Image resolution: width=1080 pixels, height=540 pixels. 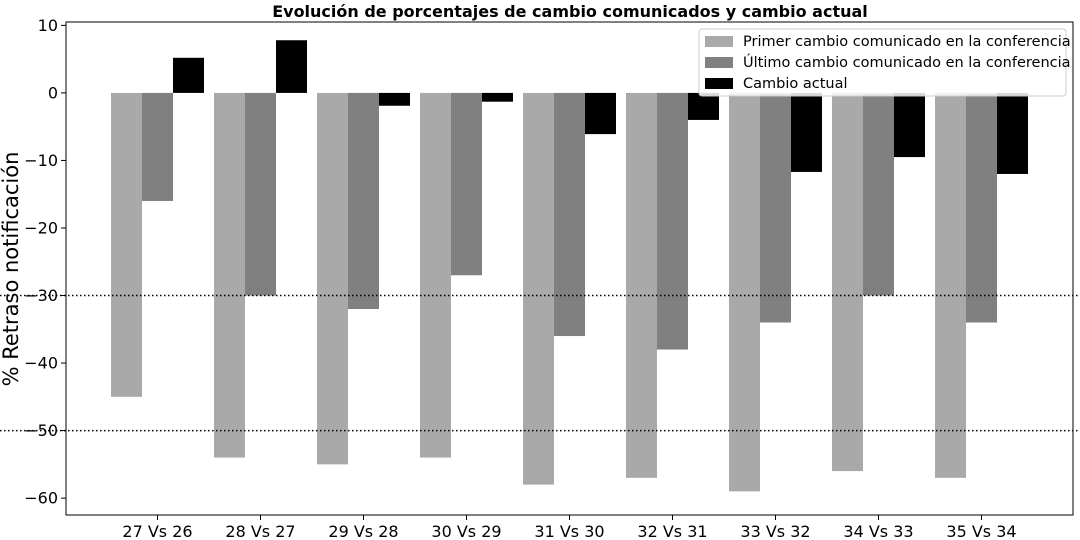 What do you see at coordinates (775, 531) in the screenshot?
I see `x-tick-label: 33 Vs 32` at bounding box center [775, 531].